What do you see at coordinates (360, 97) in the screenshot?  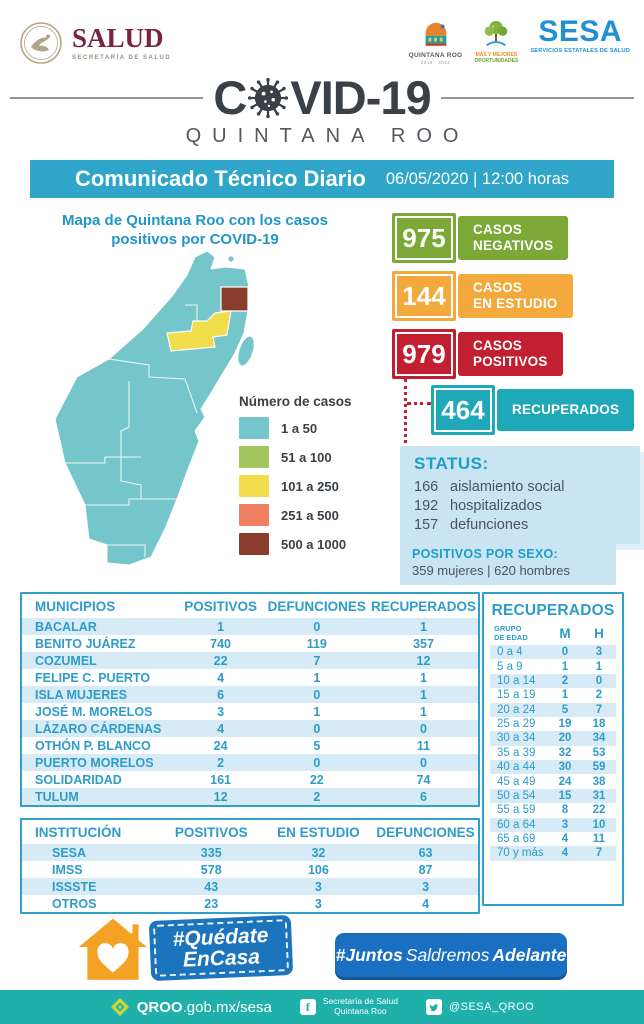 I see `covid-title-rest: VID-19` at bounding box center [360, 97].